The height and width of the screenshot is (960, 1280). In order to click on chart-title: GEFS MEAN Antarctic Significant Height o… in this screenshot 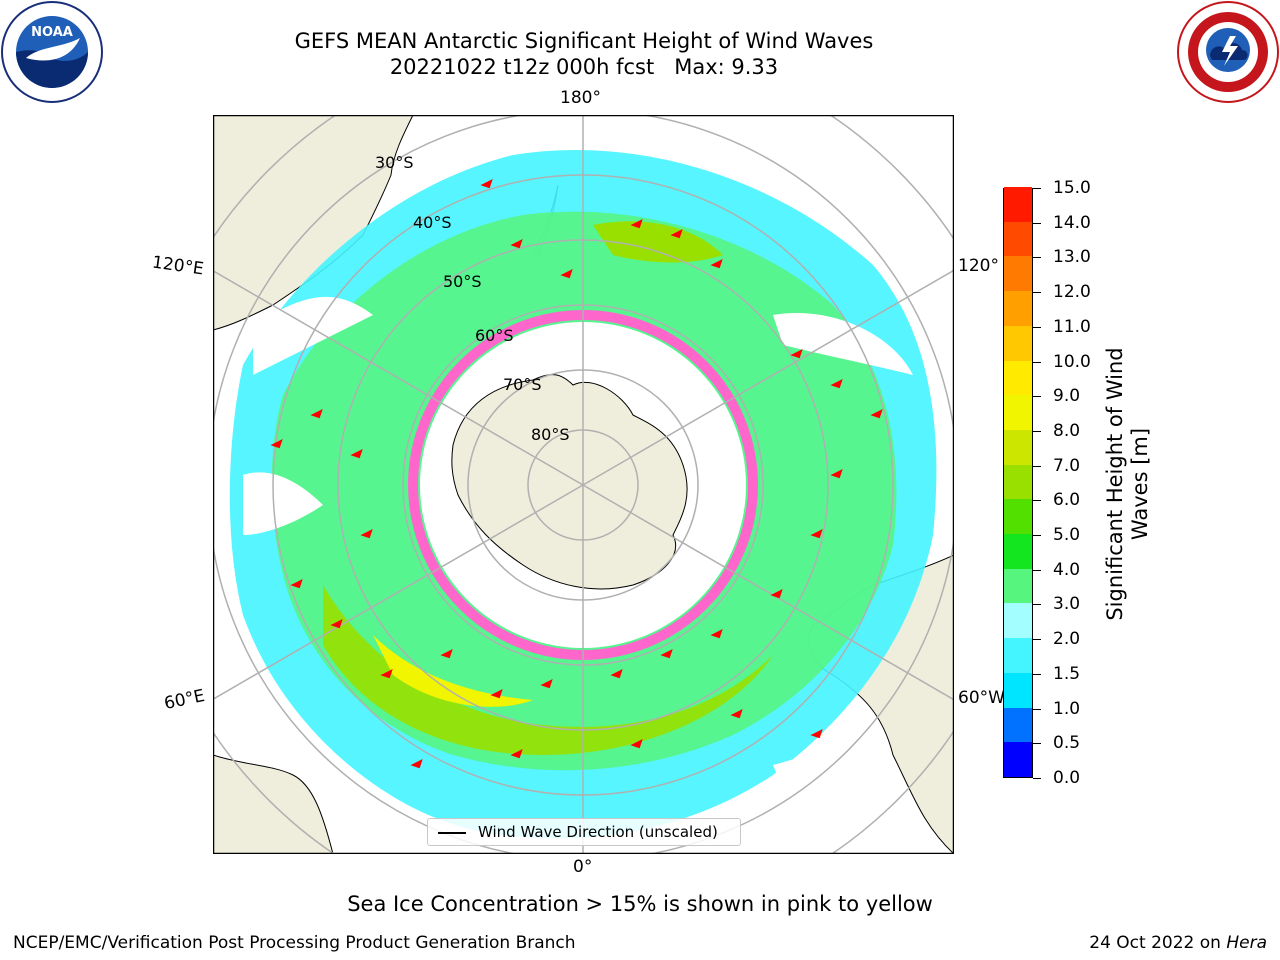, I will do `click(584, 41)`.